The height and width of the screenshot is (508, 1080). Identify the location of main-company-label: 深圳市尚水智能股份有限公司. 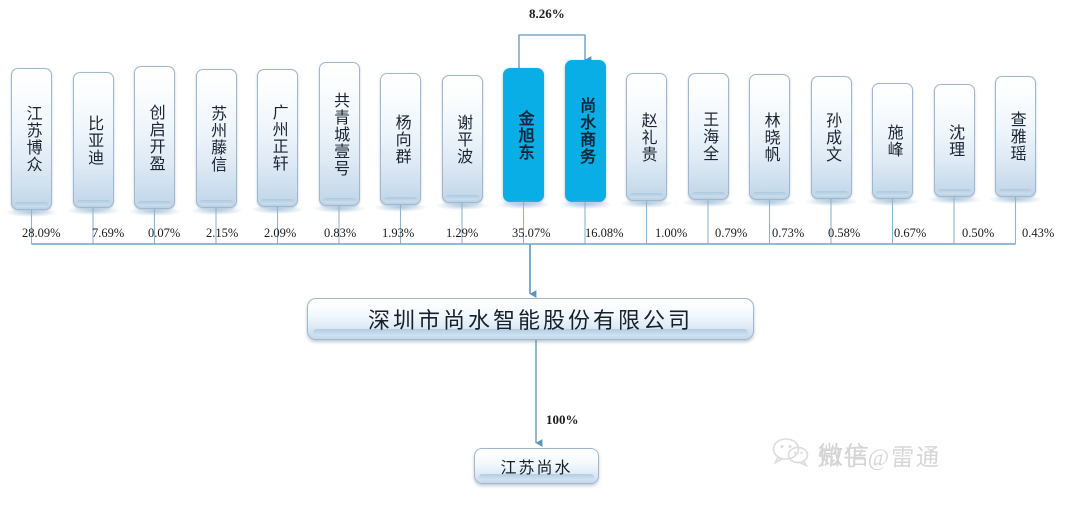
(530, 320).